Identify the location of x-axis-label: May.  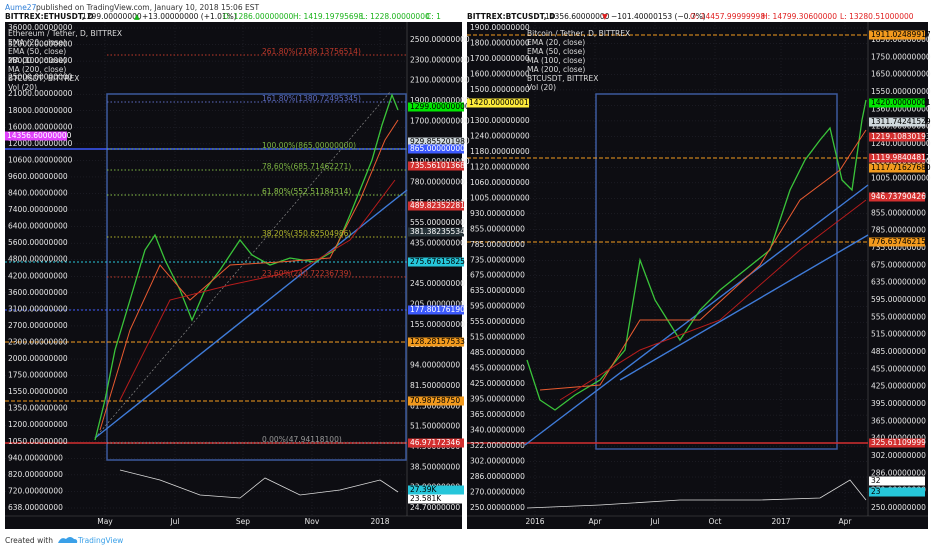
(105, 521).